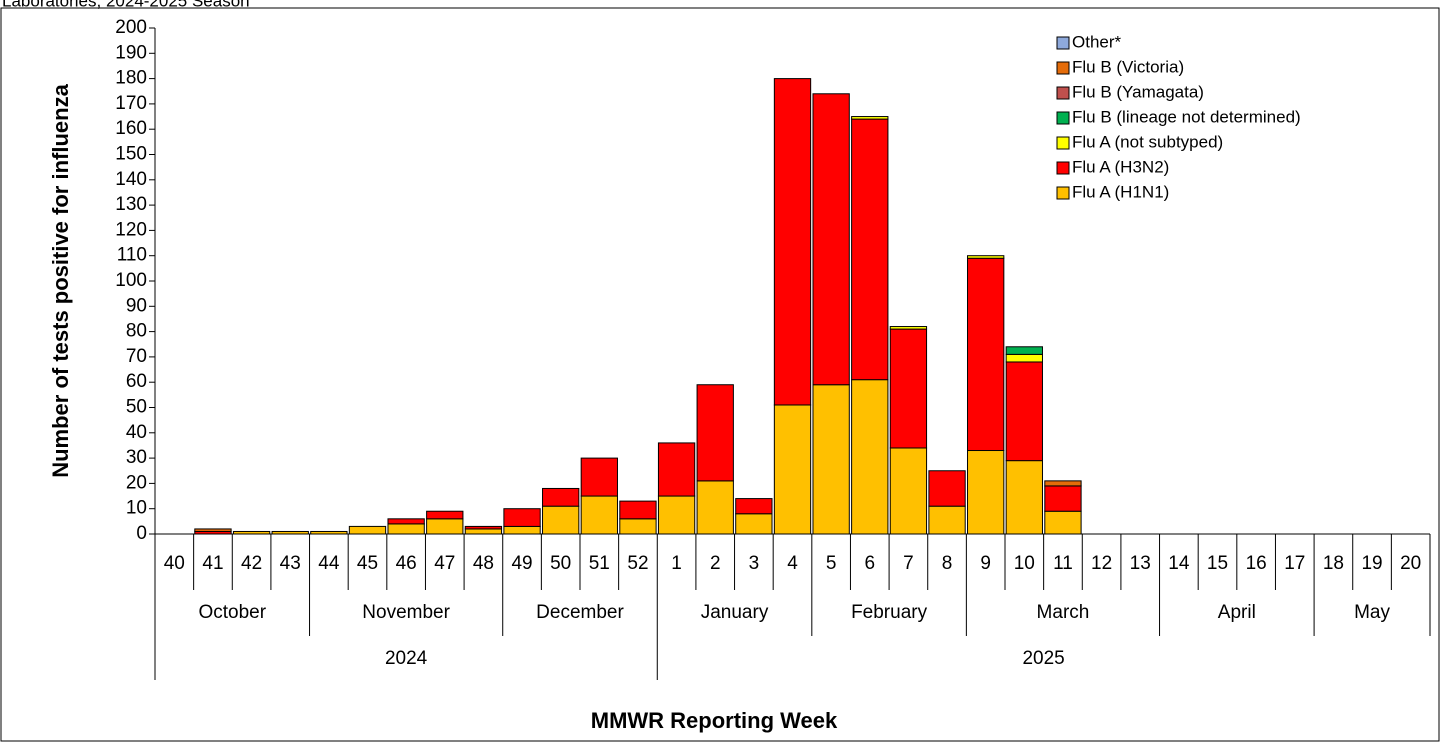  Describe the element at coordinates (131, 179) in the screenshot. I see `y-tick-label: 140` at that location.